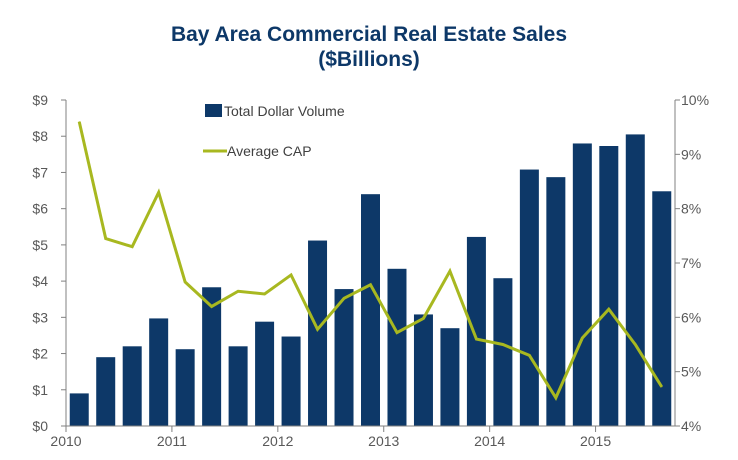  I want to click on right-tick-label: 5%, so click(691, 372).